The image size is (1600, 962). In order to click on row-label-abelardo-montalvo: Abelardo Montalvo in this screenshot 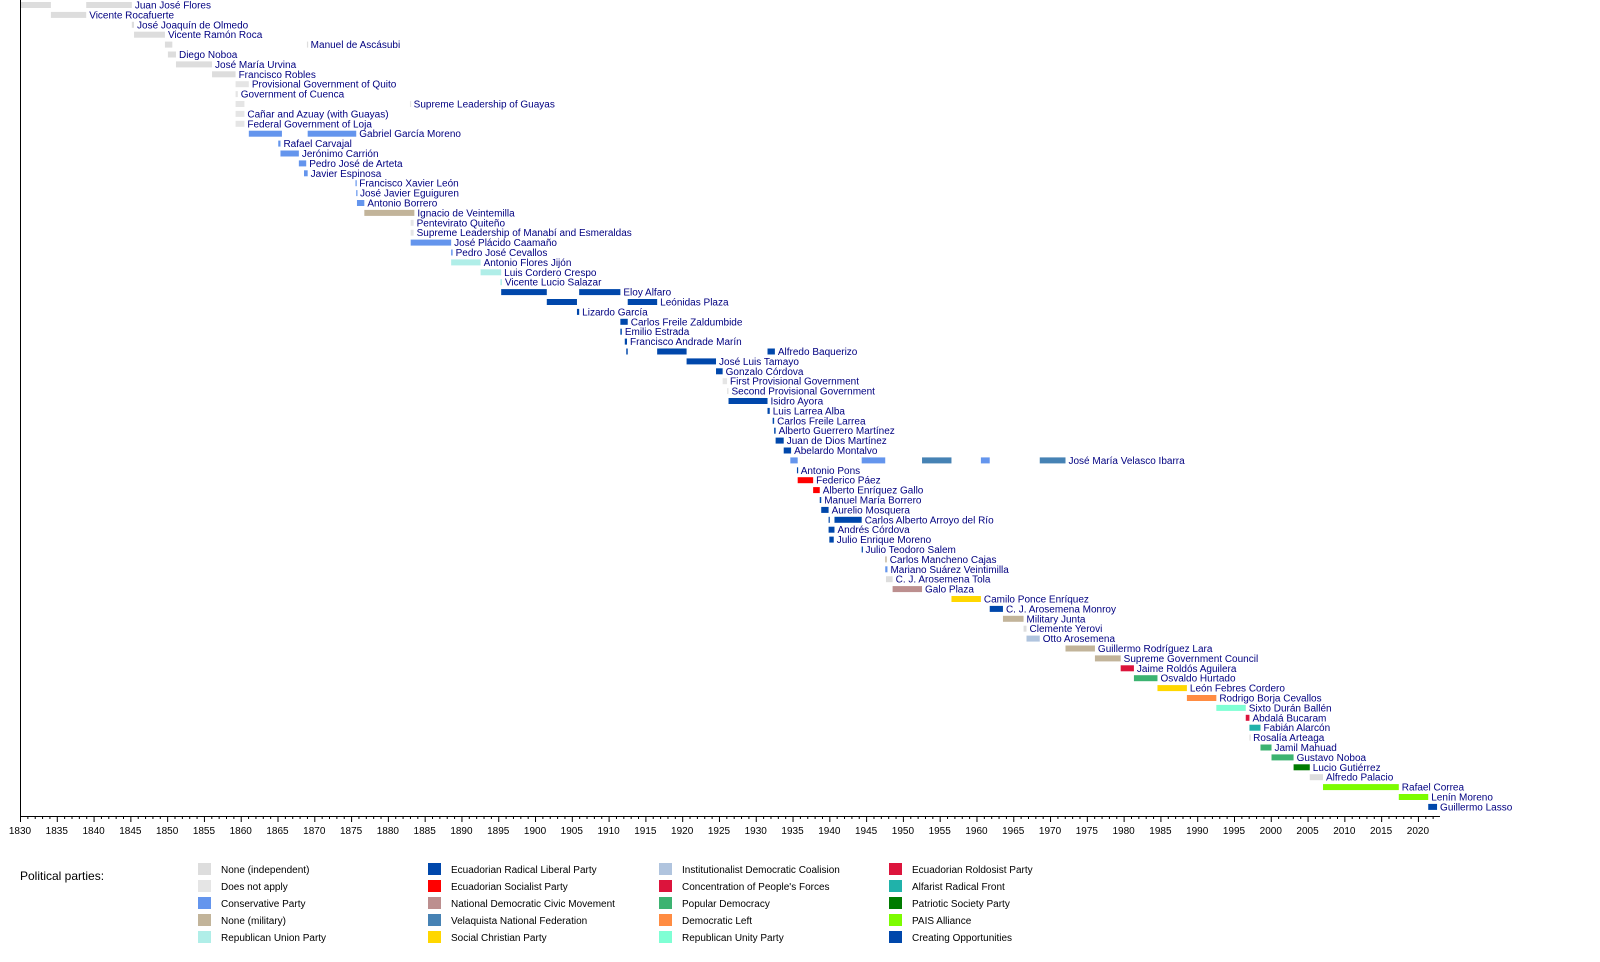, I will do `click(836, 451)`.